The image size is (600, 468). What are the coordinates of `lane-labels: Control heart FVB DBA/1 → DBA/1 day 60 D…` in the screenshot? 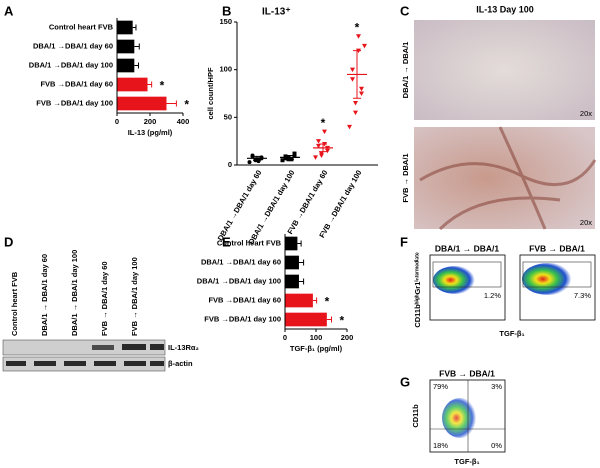 It's located at (74, 293).